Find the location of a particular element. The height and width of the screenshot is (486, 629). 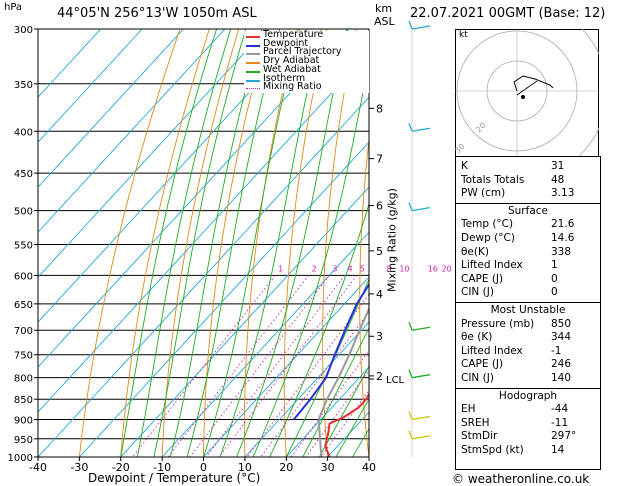

y-tick-label: 300 is located at coordinates (23, 30).